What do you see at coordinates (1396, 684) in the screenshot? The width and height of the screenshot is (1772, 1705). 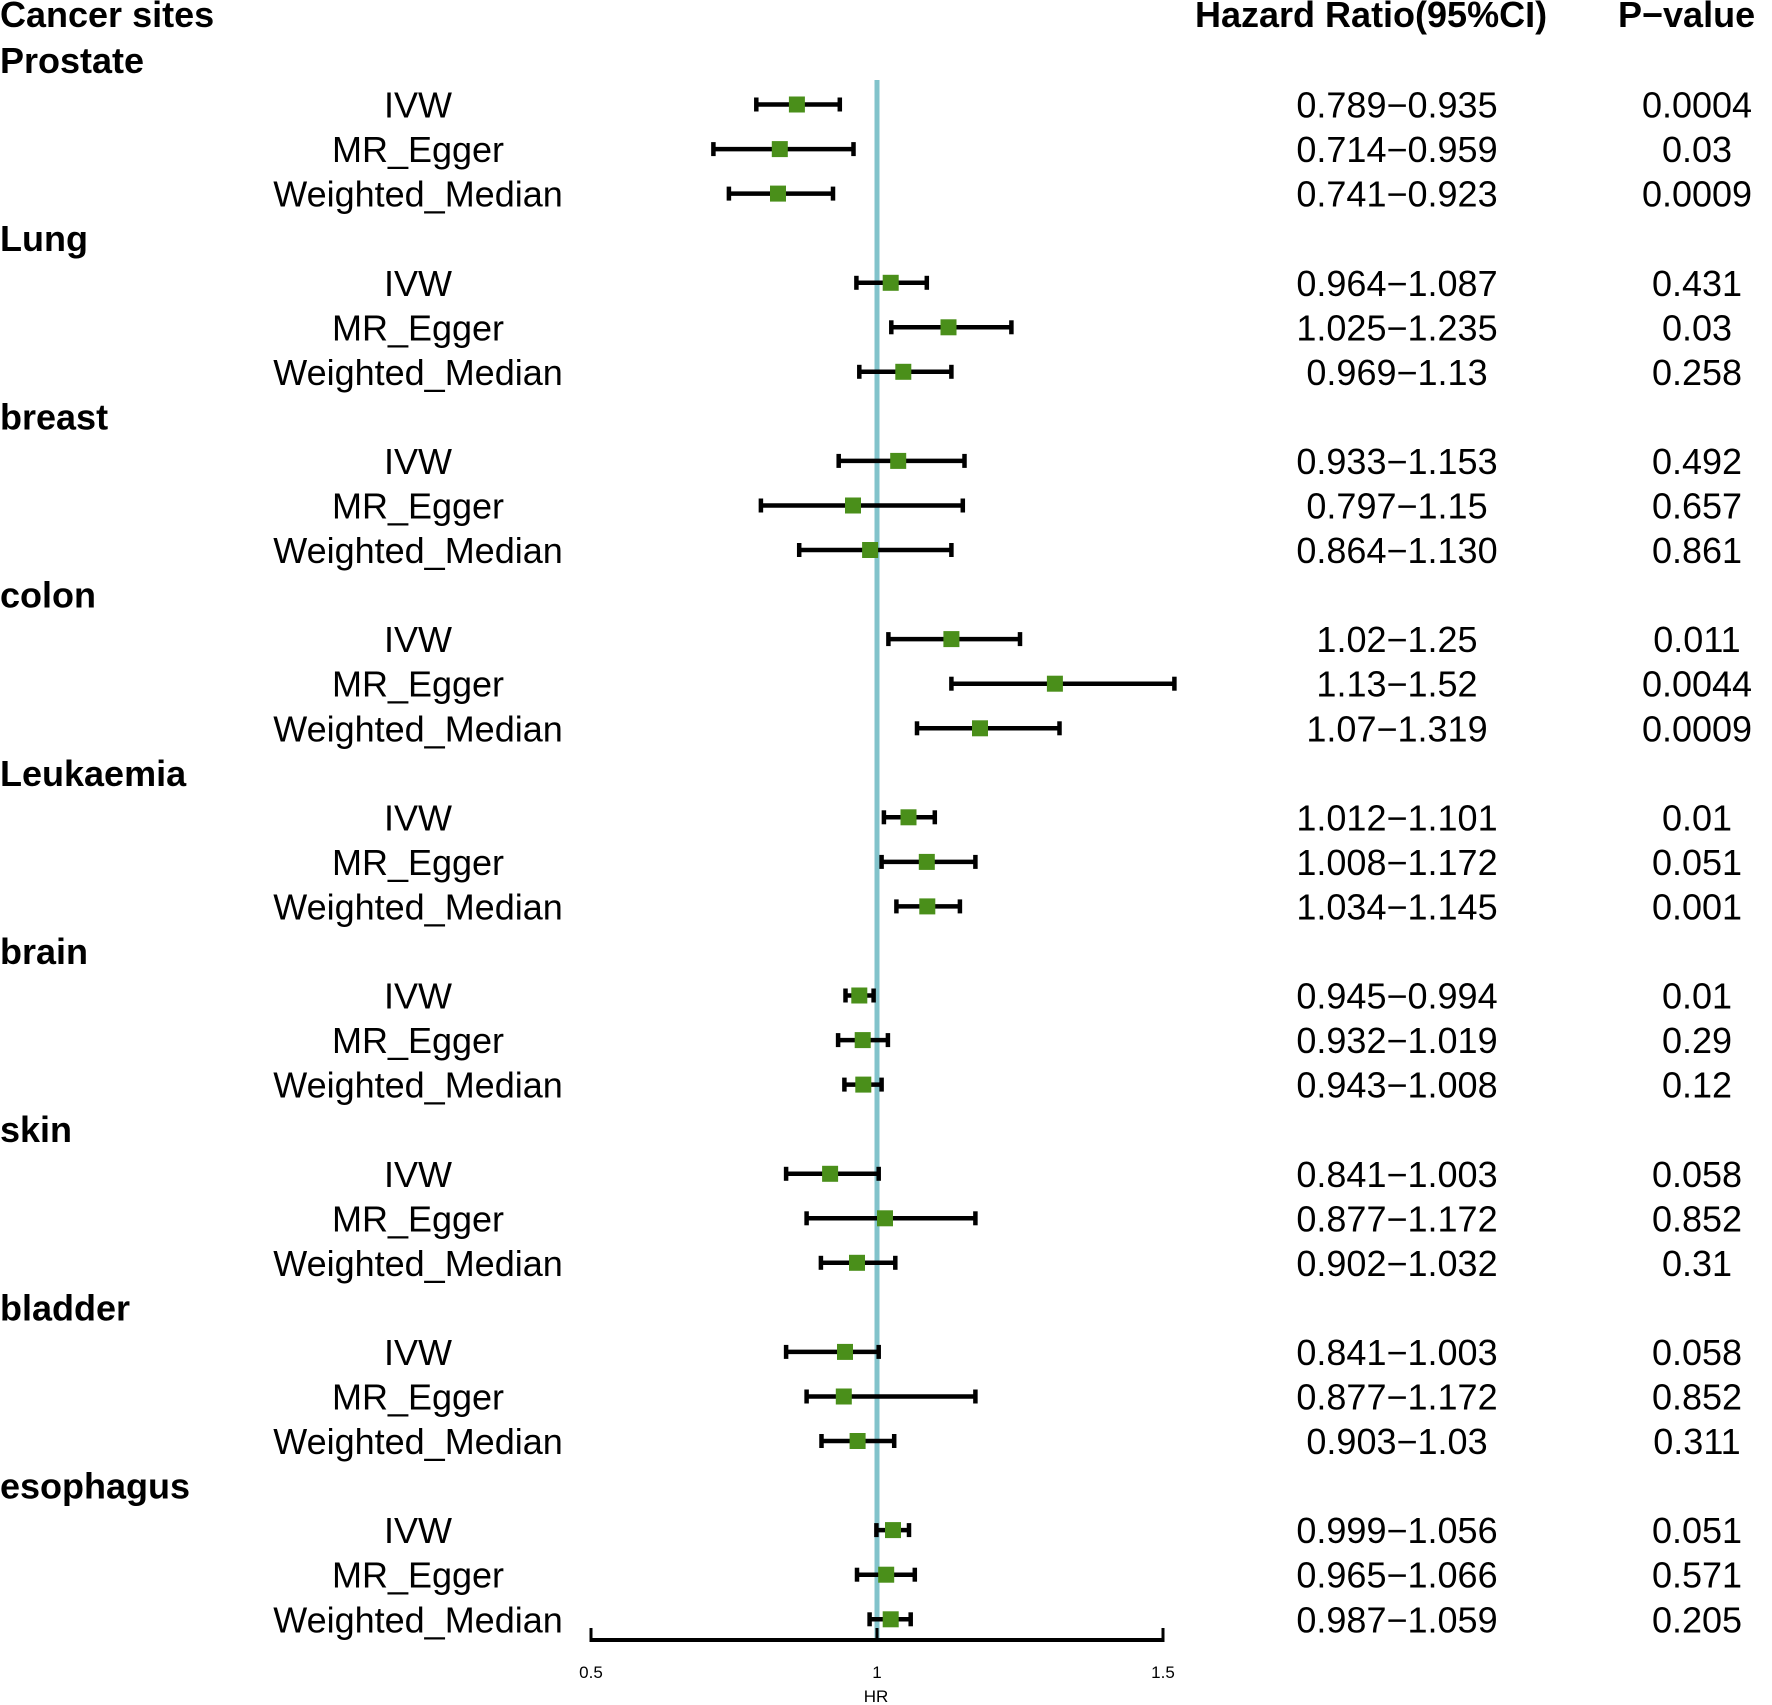 I see `ci-range-label: 1.13−1.52` at bounding box center [1396, 684].